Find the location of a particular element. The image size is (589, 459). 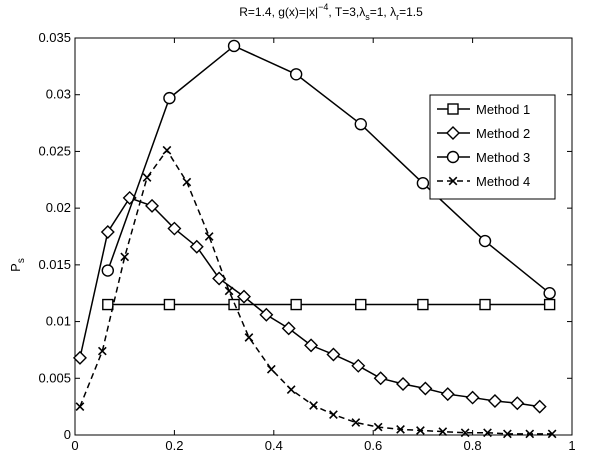

y-tick-label: 0.035 is located at coordinates (54, 37).